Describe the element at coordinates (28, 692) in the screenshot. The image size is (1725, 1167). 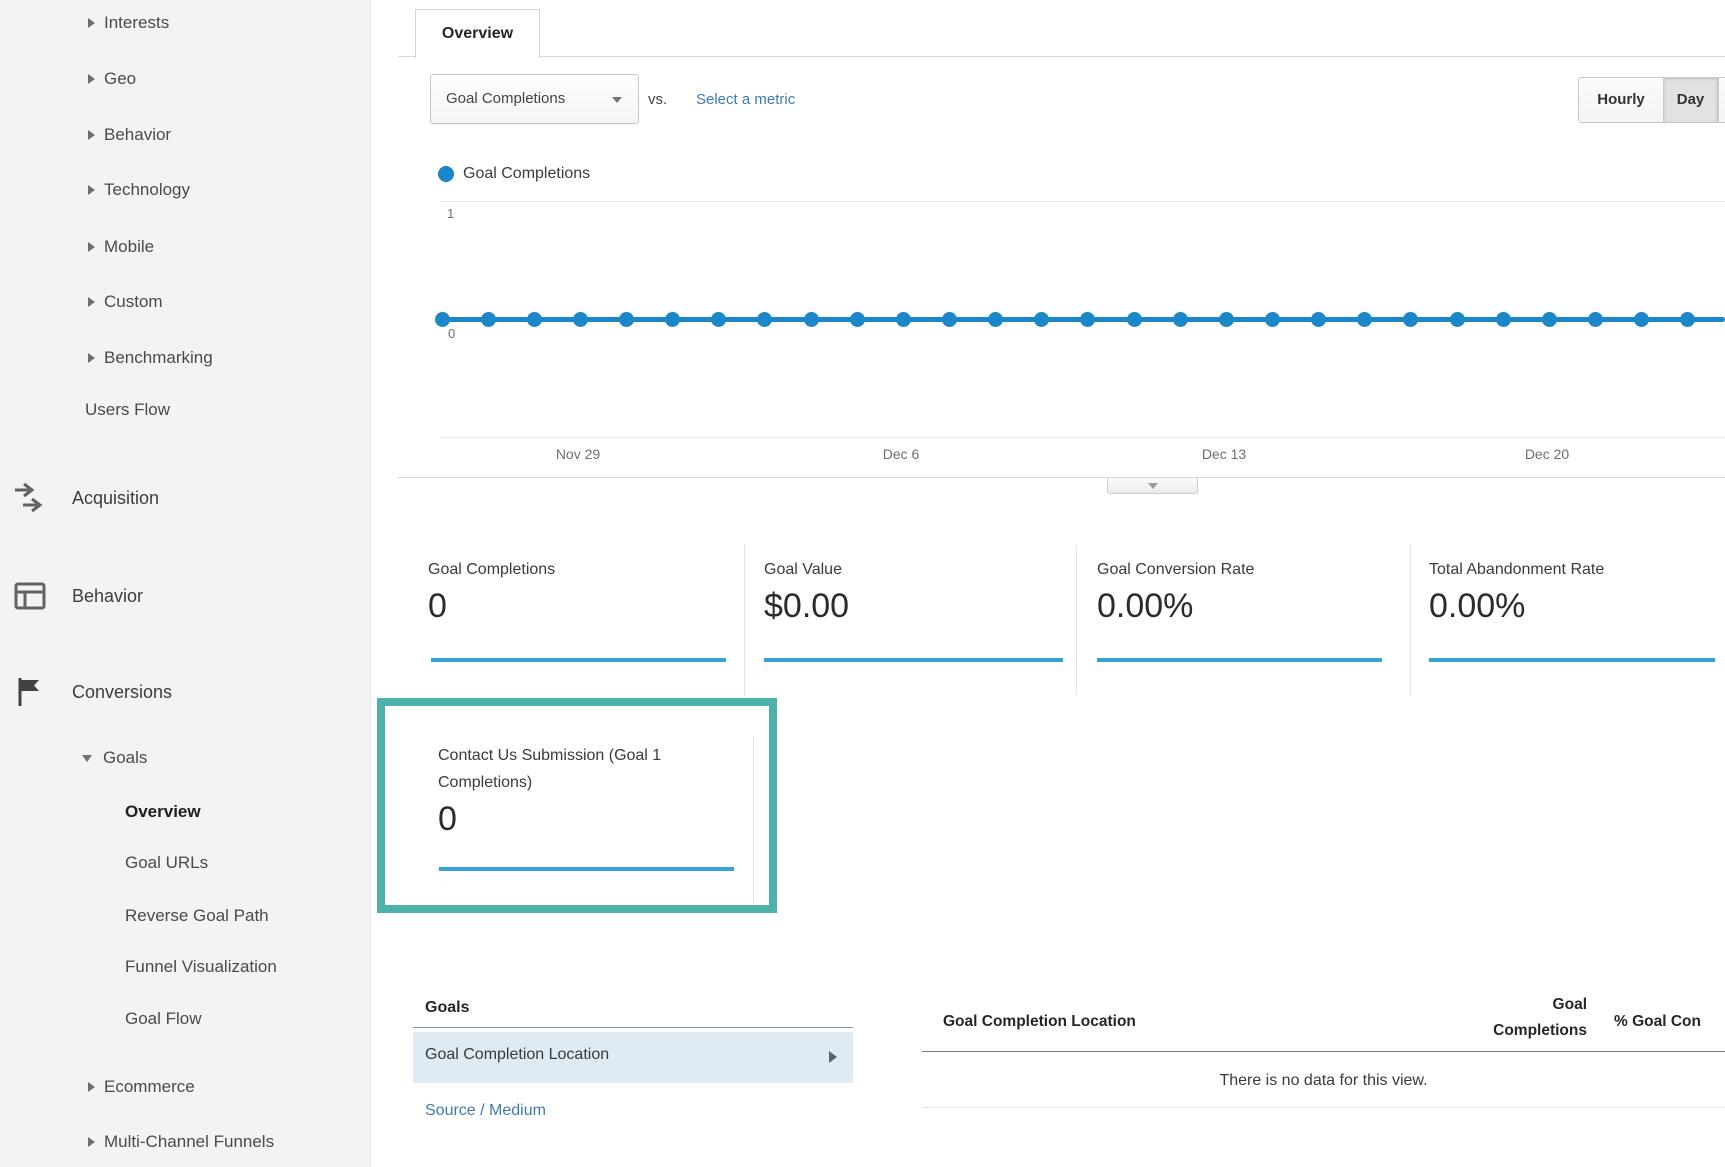
I see `conversions-flag-icon` at that location.